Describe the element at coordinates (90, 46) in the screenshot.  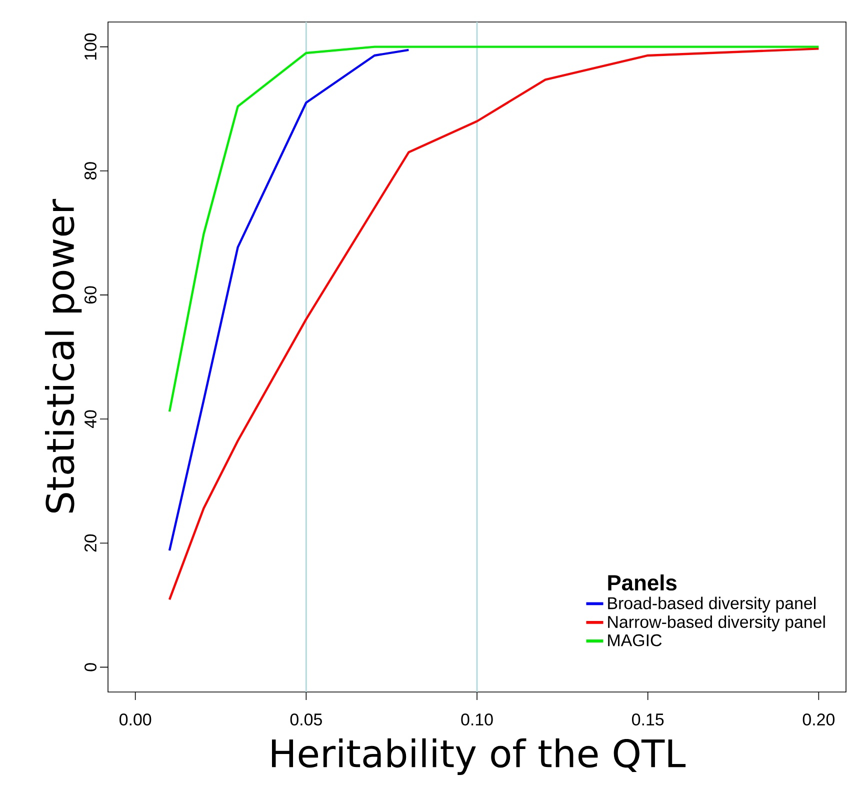
I see `y-tick-label: 100` at that location.